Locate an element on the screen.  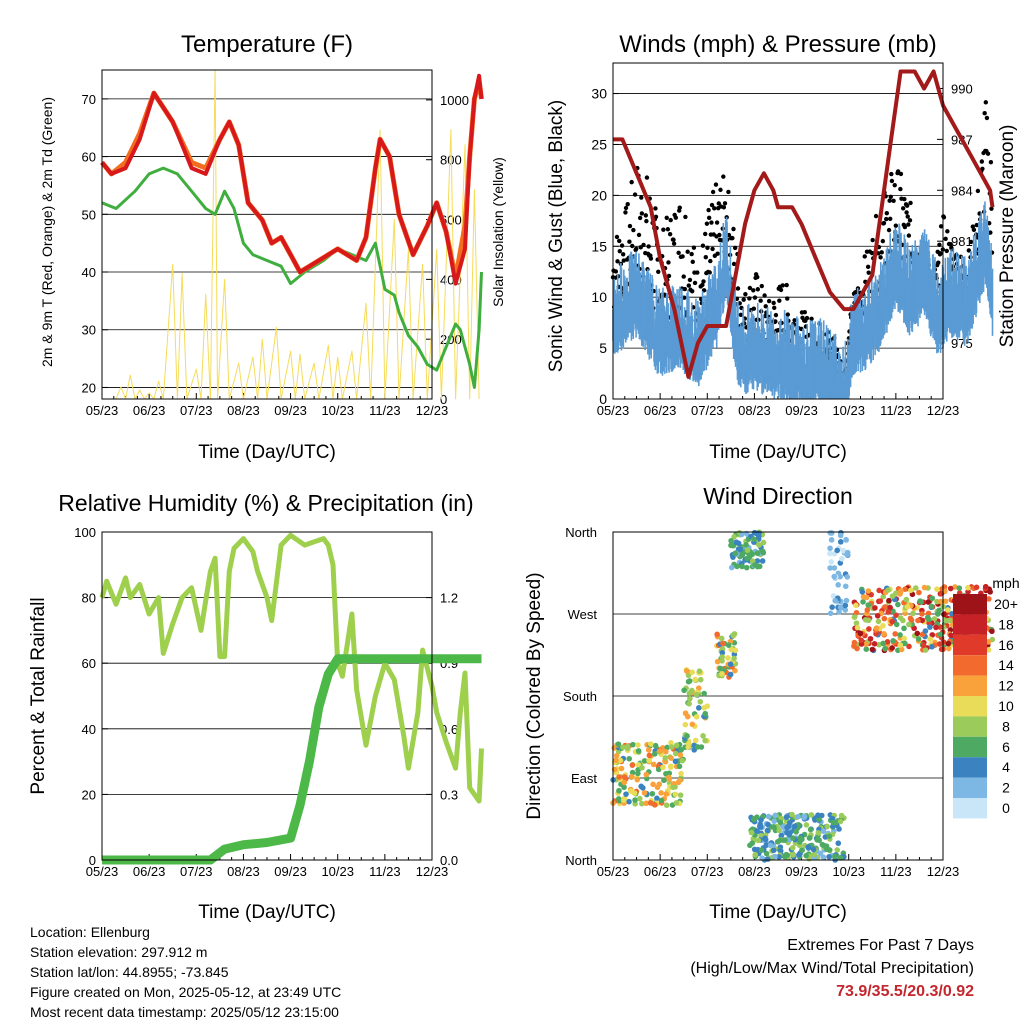
y-tick-label: North is located at coordinates (581, 860).